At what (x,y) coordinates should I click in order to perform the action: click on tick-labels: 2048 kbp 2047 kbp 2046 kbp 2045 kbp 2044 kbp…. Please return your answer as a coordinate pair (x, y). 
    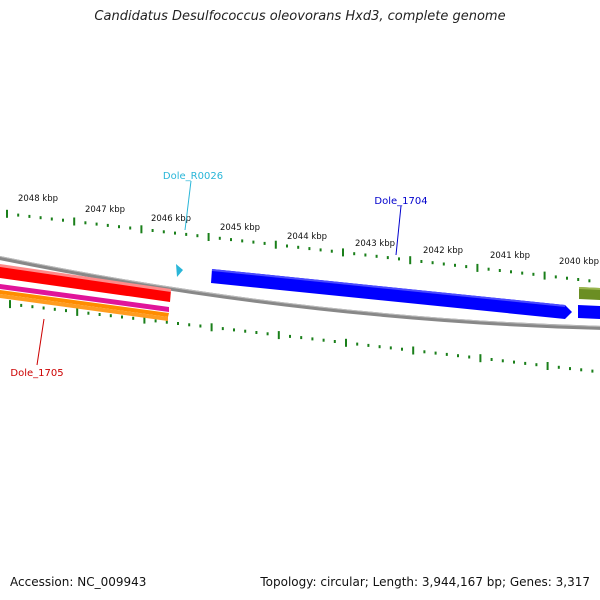
    Looking at the image, I should click on (308, 230).